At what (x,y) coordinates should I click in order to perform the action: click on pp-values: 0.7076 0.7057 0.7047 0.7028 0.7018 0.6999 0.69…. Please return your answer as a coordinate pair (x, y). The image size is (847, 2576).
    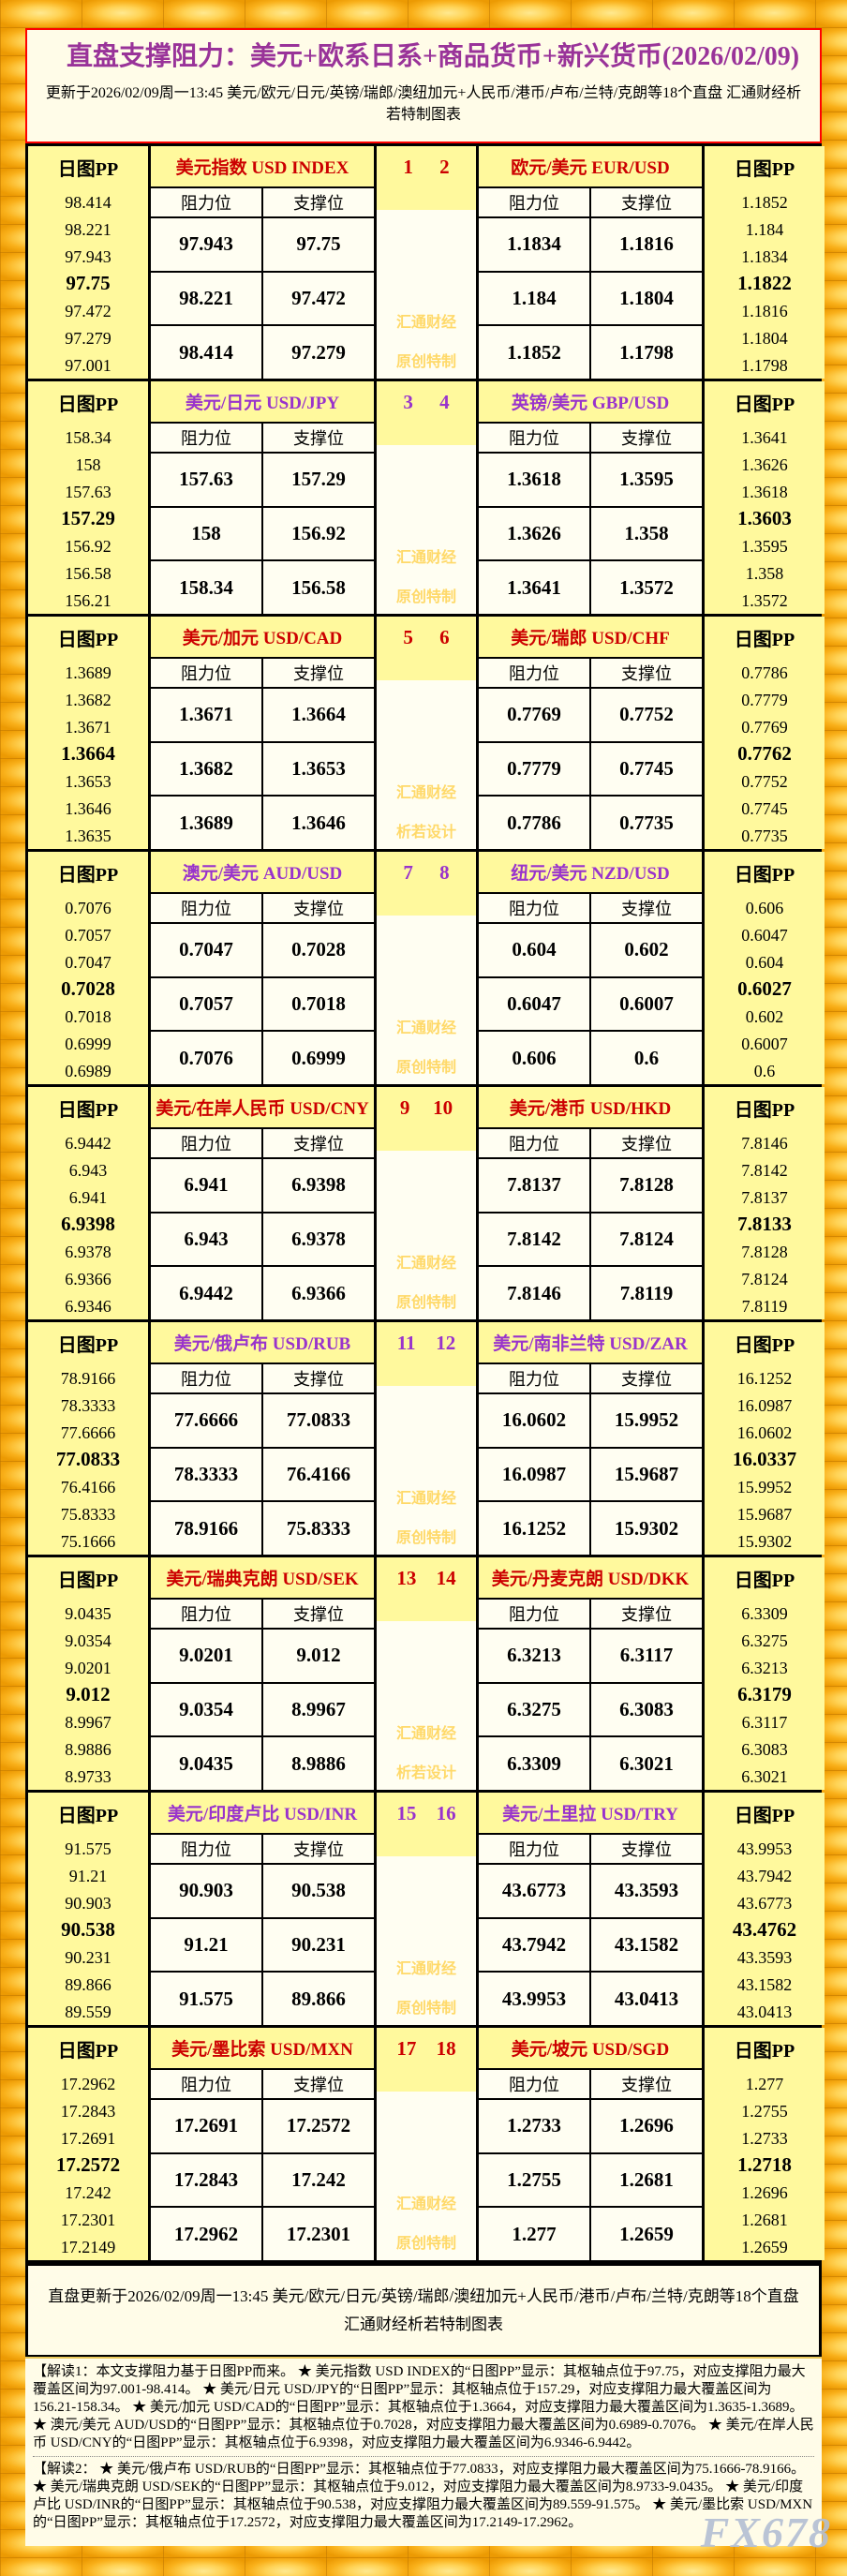
    Looking at the image, I should click on (88, 989).